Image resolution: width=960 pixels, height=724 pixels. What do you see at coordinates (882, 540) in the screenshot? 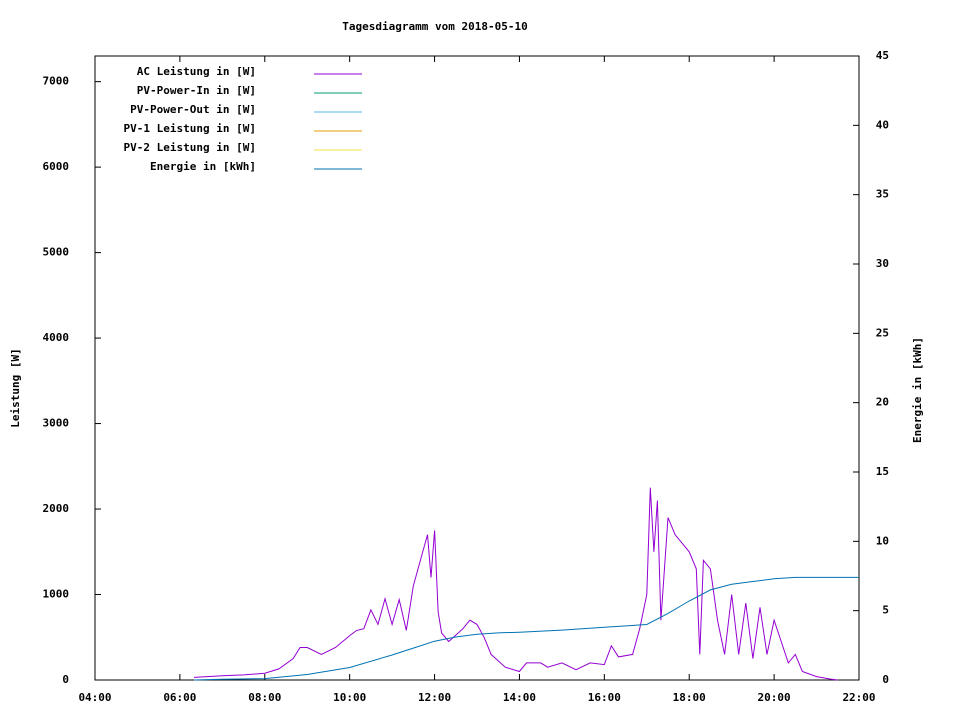
I see `y2-tick-label: 10` at bounding box center [882, 540].